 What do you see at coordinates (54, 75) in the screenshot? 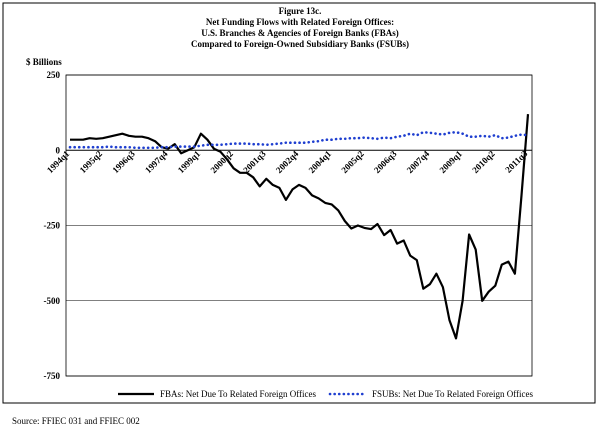
I see `y-tick-label: 250` at bounding box center [54, 75].